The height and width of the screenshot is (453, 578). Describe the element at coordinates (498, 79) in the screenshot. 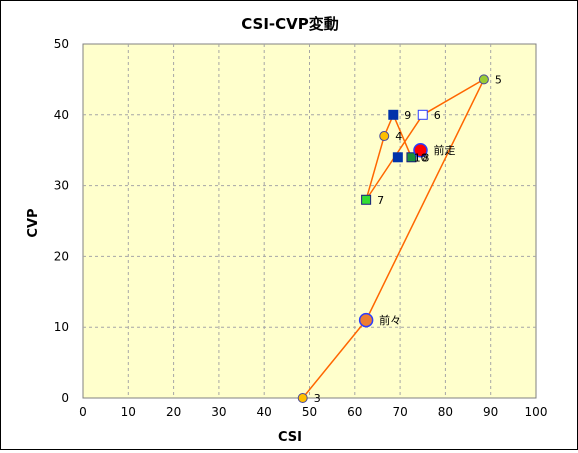

I see `data-point-label: 5` at that location.